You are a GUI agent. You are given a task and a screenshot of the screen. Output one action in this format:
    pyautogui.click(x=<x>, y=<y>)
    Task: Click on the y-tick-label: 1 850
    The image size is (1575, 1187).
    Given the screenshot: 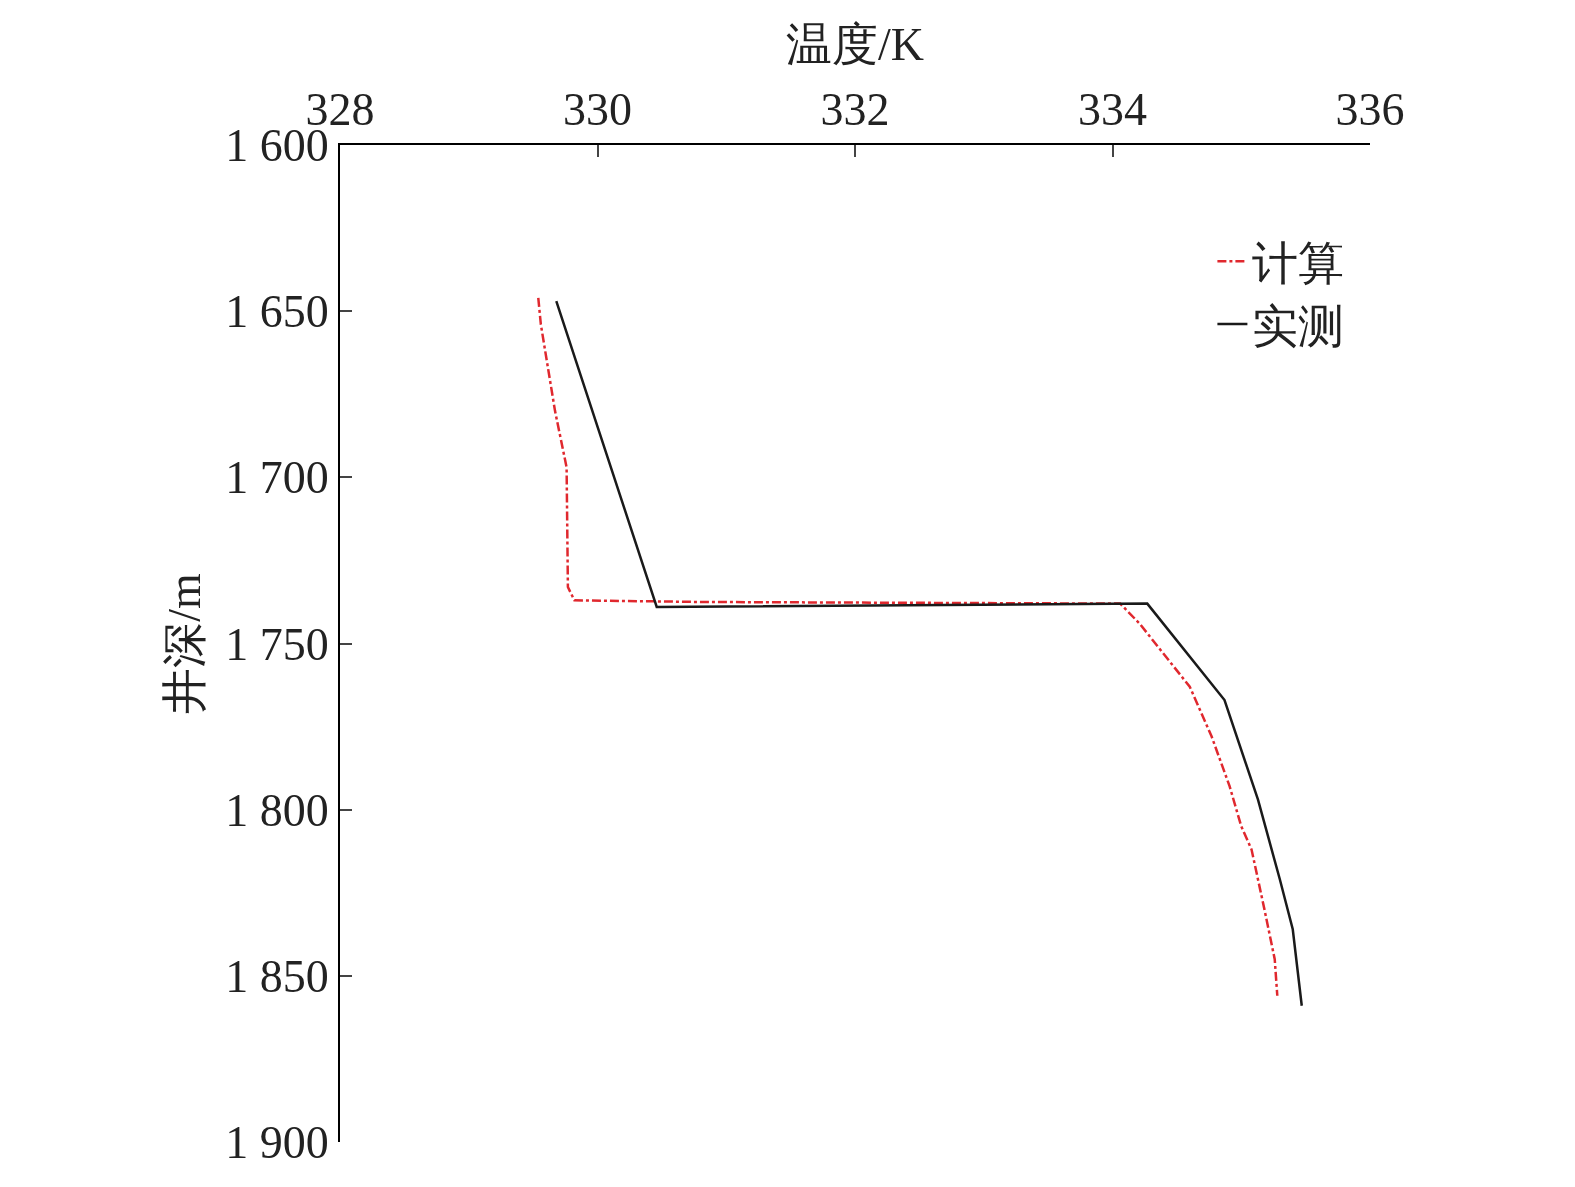 What is the action you would take?
    pyautogui.click(x=277, y=976)
    